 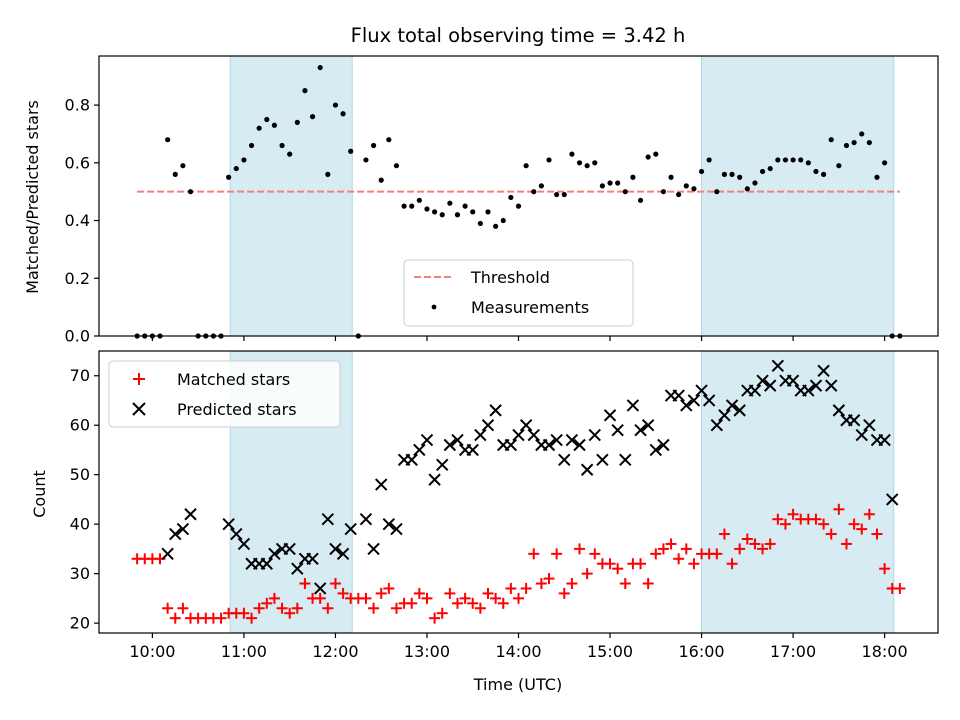 What do you see at coordinates (139, 409) in the screenshot?
I see `predicted-legend-swatch` at bounding box center [139, 409].